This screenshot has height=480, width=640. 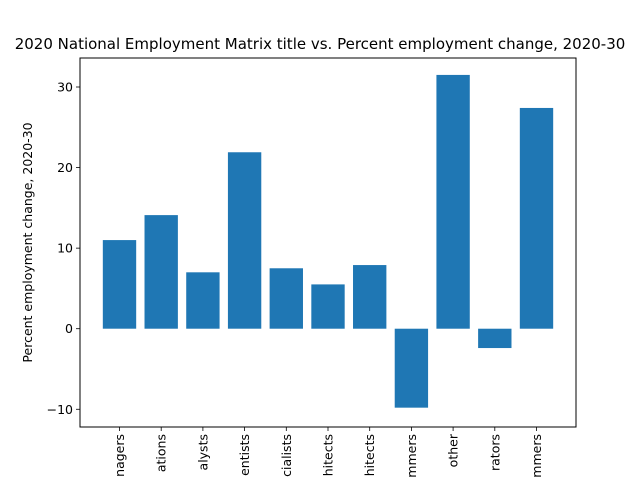 I want to click on x-tick-label-1: ations, so click(x=161, y=453).